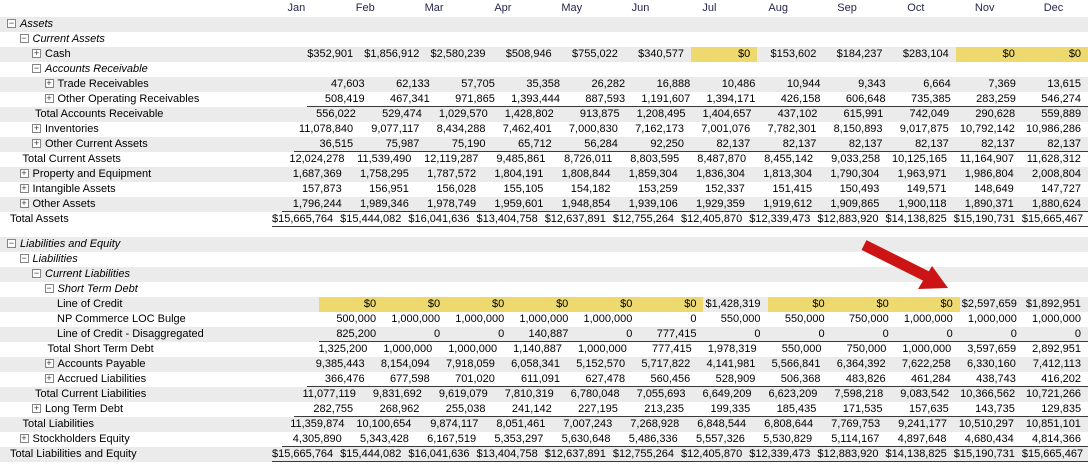 The height and width of the screenshot is (466, 1088). What do you see at coordinates (458, 54) in the screenshot?
I see `value-cell: $2,580,239` at bounding box center [458, 54].